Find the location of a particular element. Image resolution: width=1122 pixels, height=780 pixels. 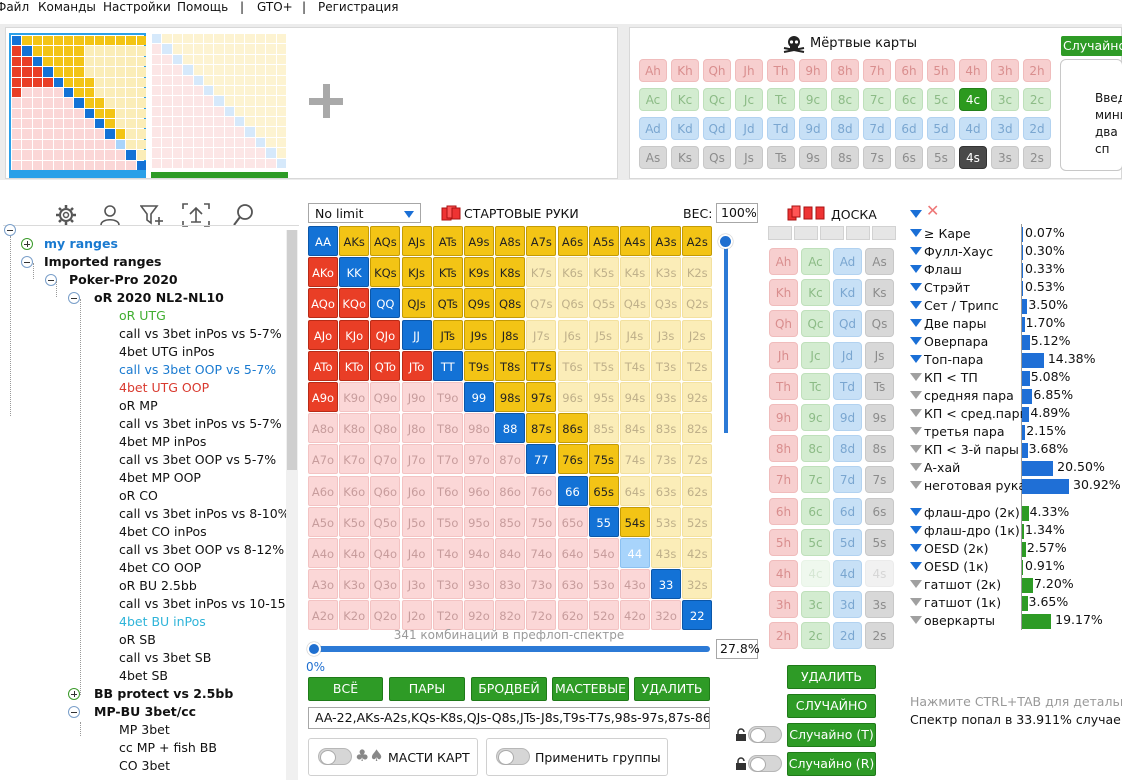

hand-cell-J8s: J8s is located at coordinates (510, 334).